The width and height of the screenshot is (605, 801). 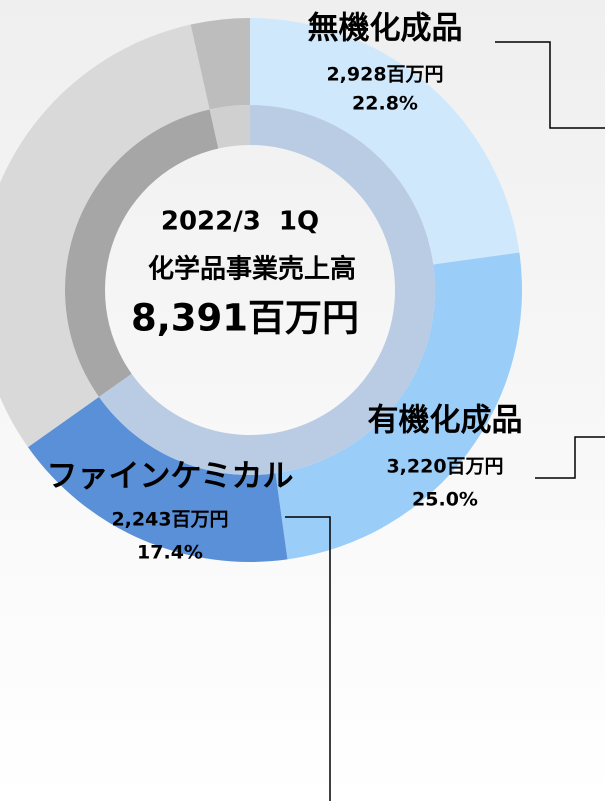 I want to click on category-label: 有機化成品, so click(x=445, y=421).